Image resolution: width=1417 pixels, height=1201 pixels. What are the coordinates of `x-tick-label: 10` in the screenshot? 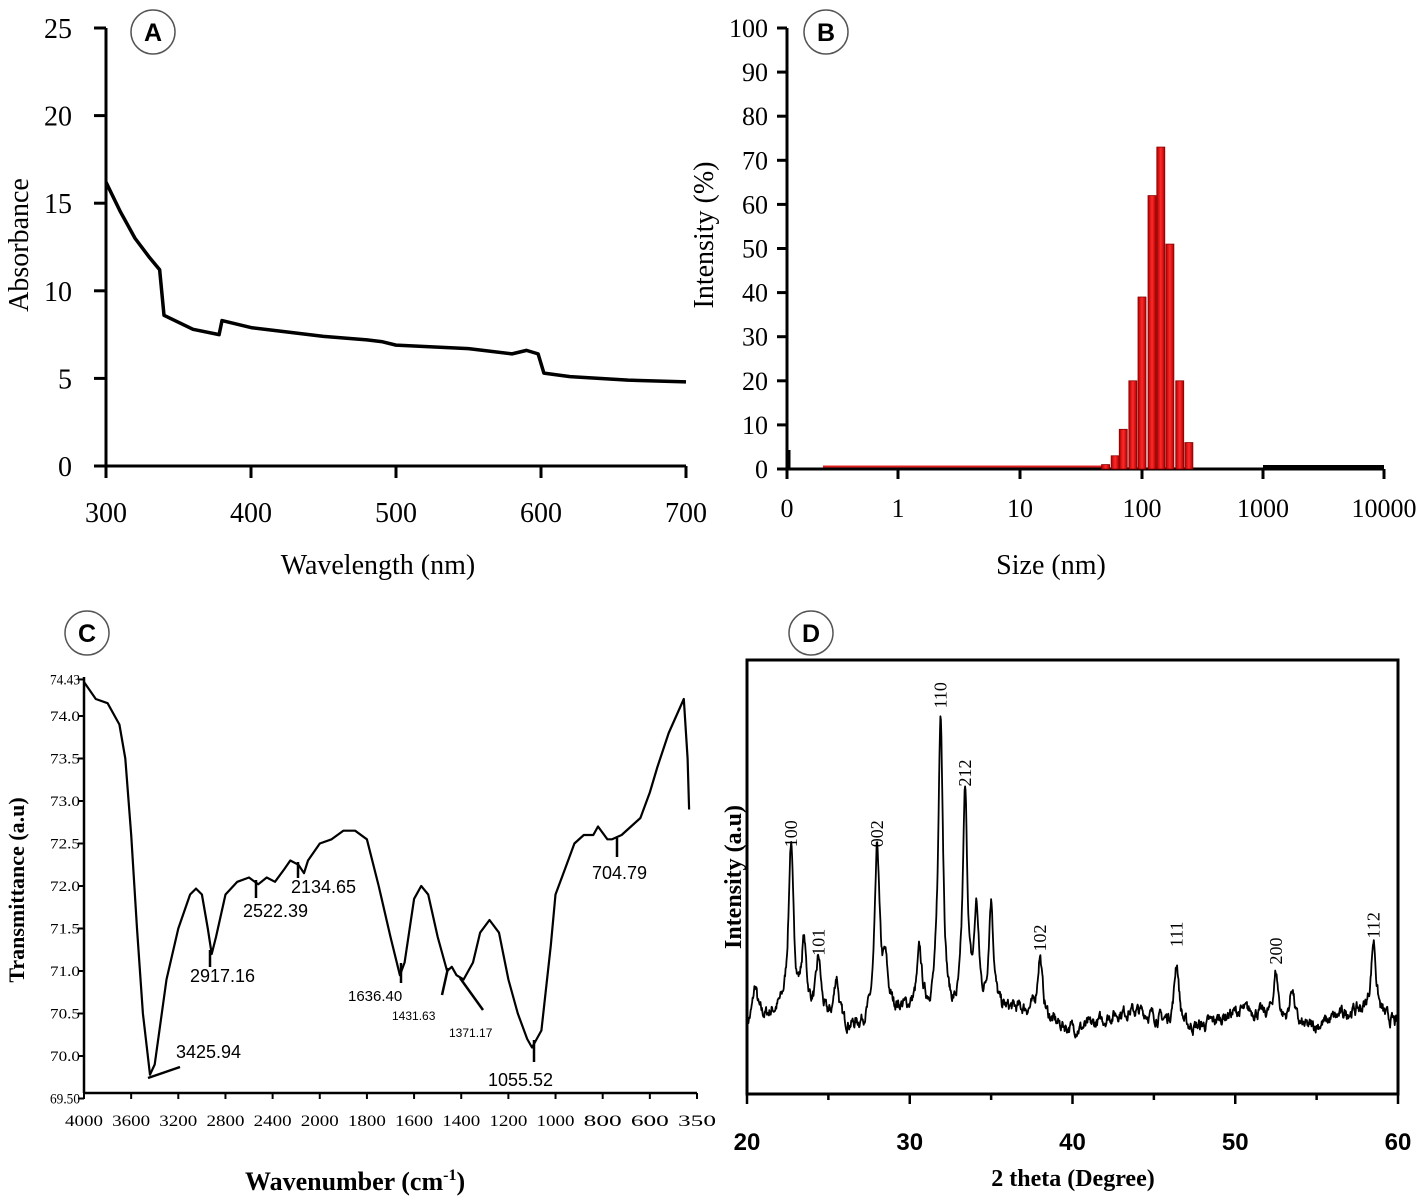 It's located at (1020, 508).